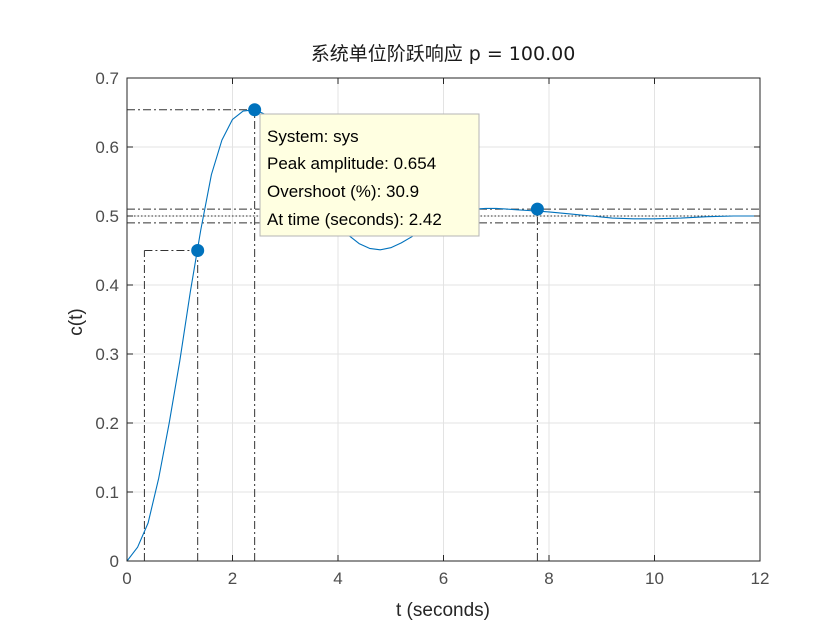 This screenshot has width=840, height=630. Describe the element at coordinates (337, 578) in the screenshot. I see `x-tick-label: 4` at that location.